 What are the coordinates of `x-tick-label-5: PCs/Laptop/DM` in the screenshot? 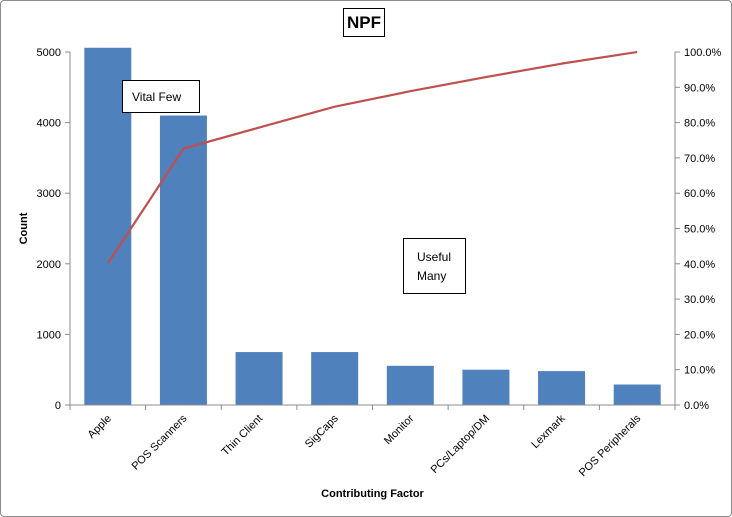 It's located at (460, 444).